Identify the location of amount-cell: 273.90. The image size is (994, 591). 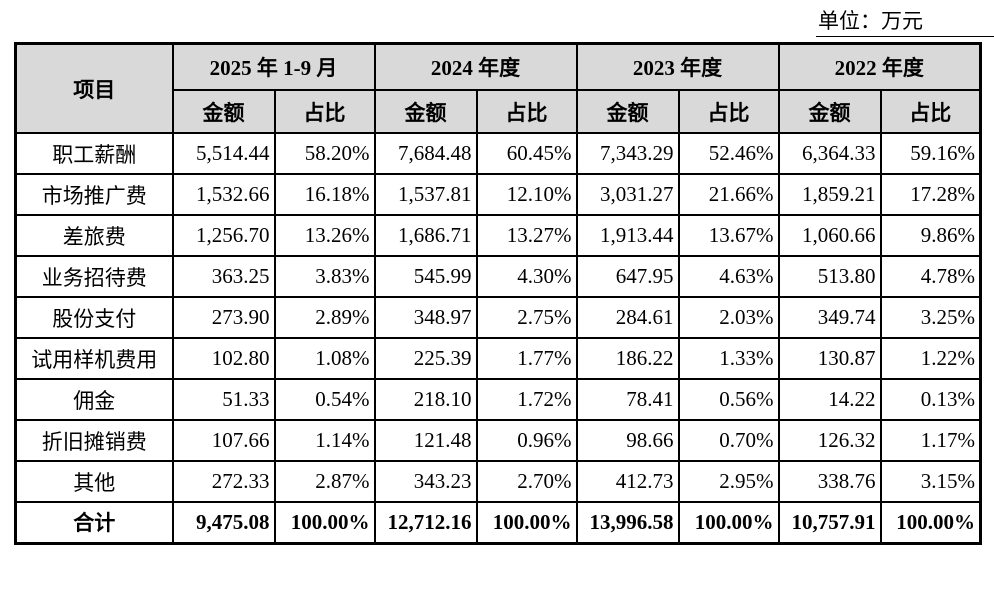
(223, 317).